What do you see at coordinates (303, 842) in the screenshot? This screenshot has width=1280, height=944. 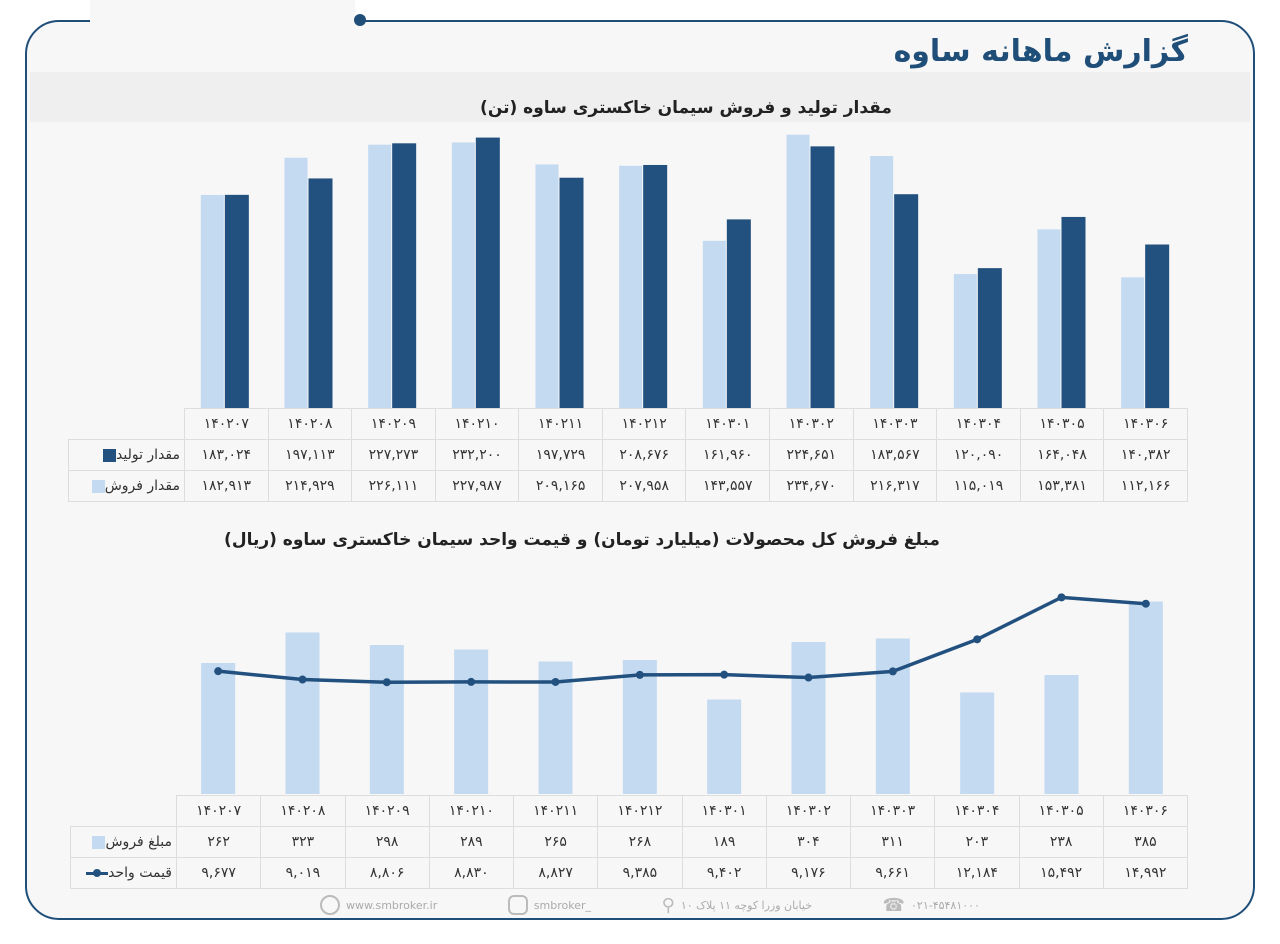 I see `data-label: ۳۲۳` at bounding box center [303, 842].